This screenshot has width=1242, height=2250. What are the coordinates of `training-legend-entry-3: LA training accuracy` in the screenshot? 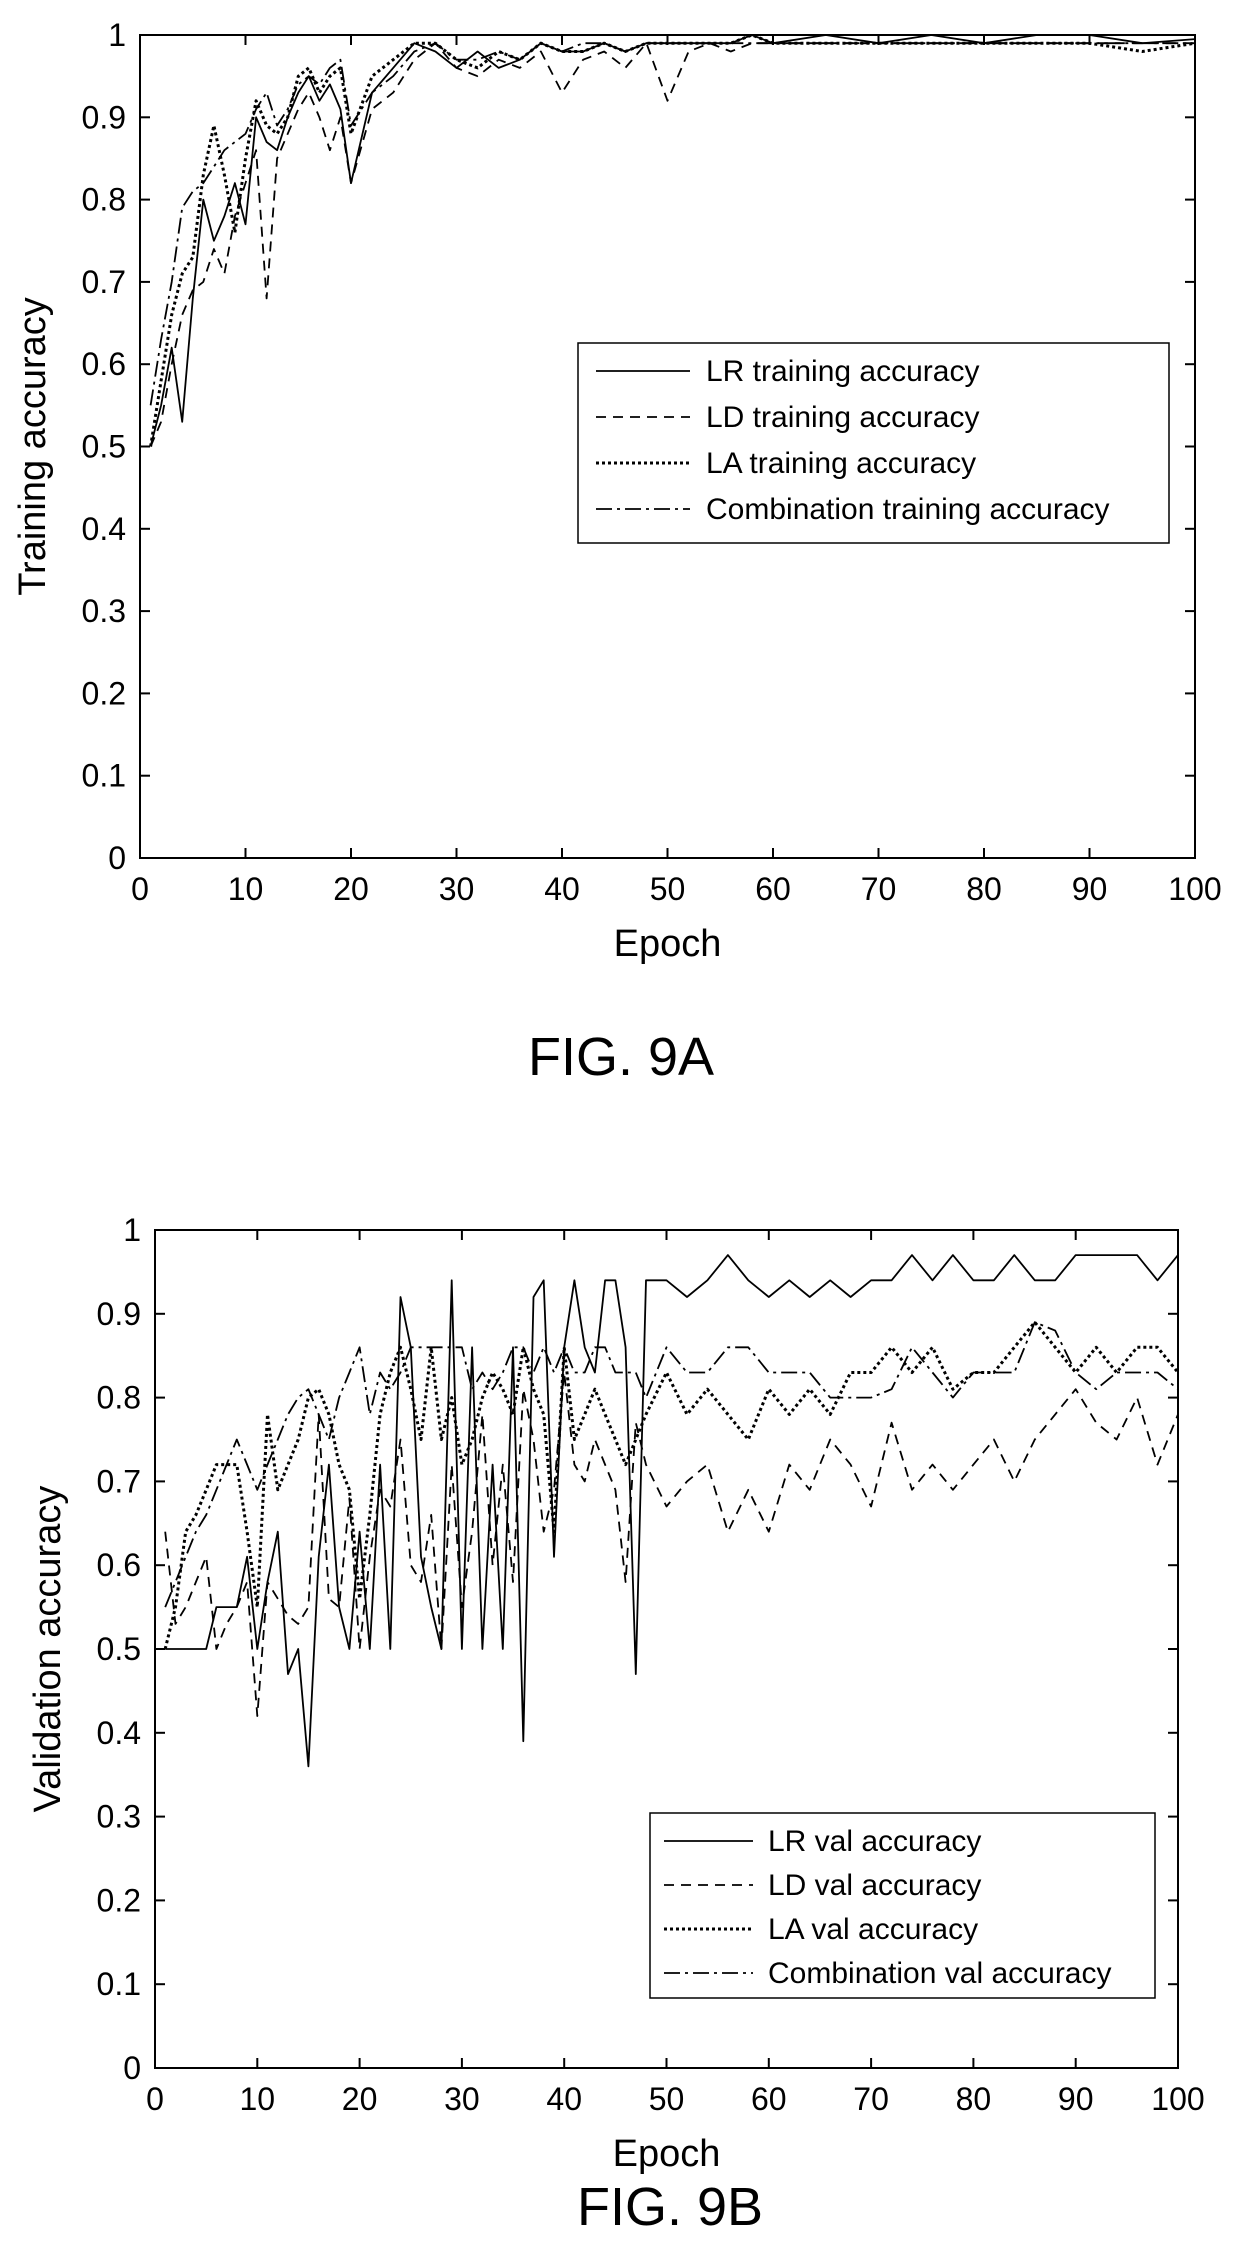 It's located at (841, 463).